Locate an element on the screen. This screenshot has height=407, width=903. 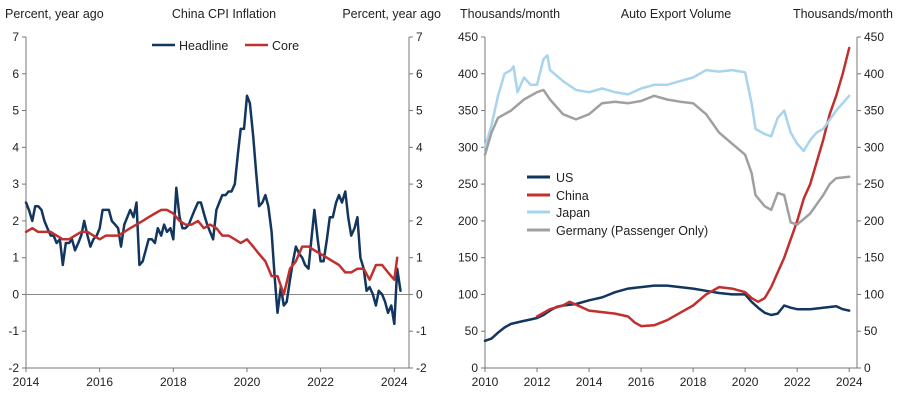
series-line-germany is located at coordinates (667, 157).